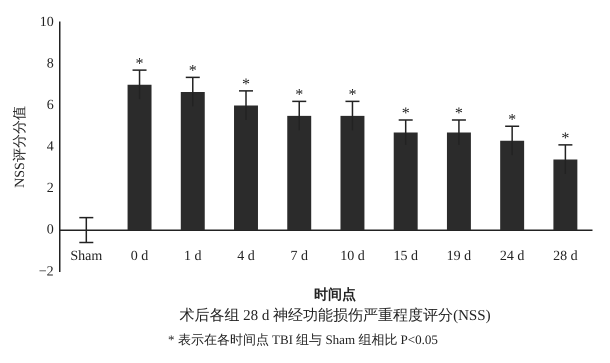 Image resolution: width=610 pixels, height=363 pixels. What do you see at coordinates (565, 256) in the screenshot?
I see `x-tick-label: 28 d` at bounding box center [565, 256].